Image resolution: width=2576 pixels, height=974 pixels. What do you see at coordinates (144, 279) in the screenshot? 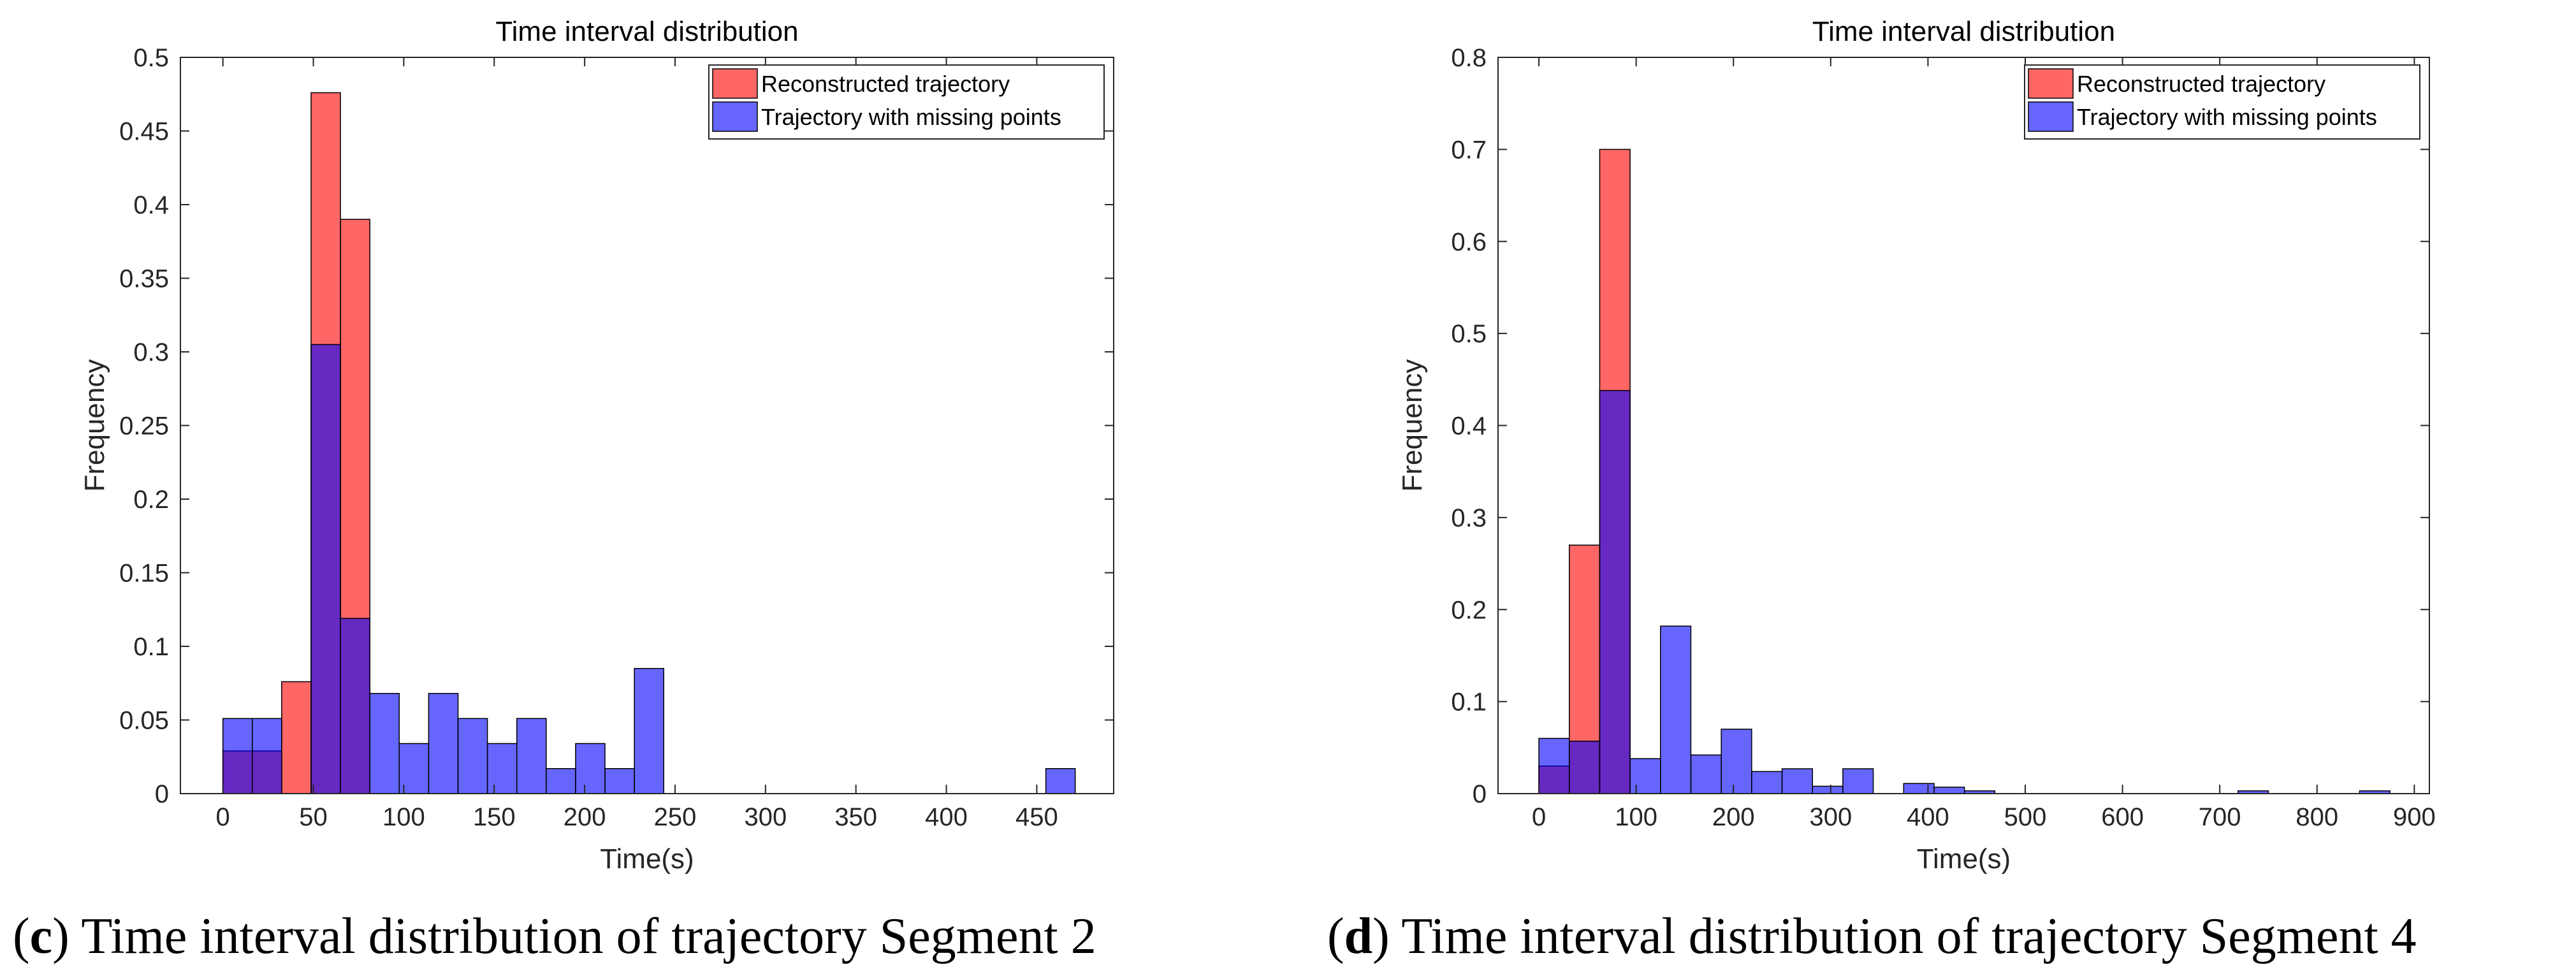
I see `y-tick-label: 0.35` at bounding box center [144, 279].